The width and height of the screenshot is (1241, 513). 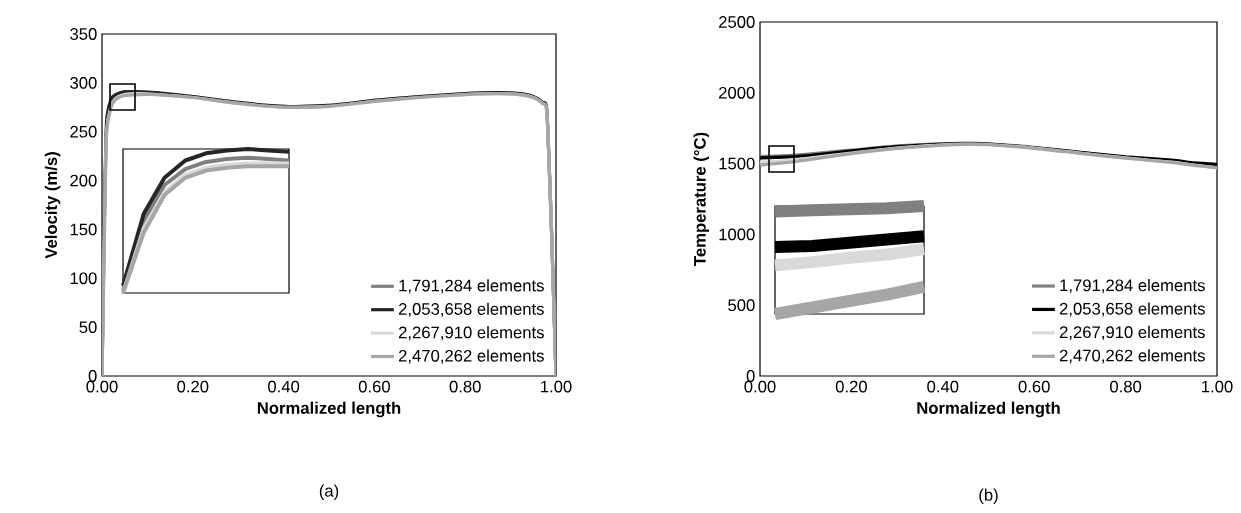 What do you see at coordinates (329, 492) in the screenshot?
I see `text: (a)` at bounding box center [329, 492].